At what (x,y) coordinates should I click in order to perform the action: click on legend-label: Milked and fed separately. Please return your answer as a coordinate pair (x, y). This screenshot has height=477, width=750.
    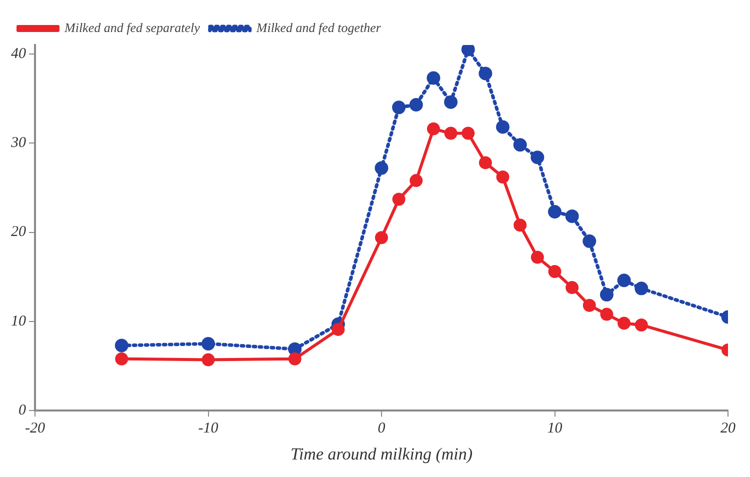
    Looking at the image, I should click on (132, 27).